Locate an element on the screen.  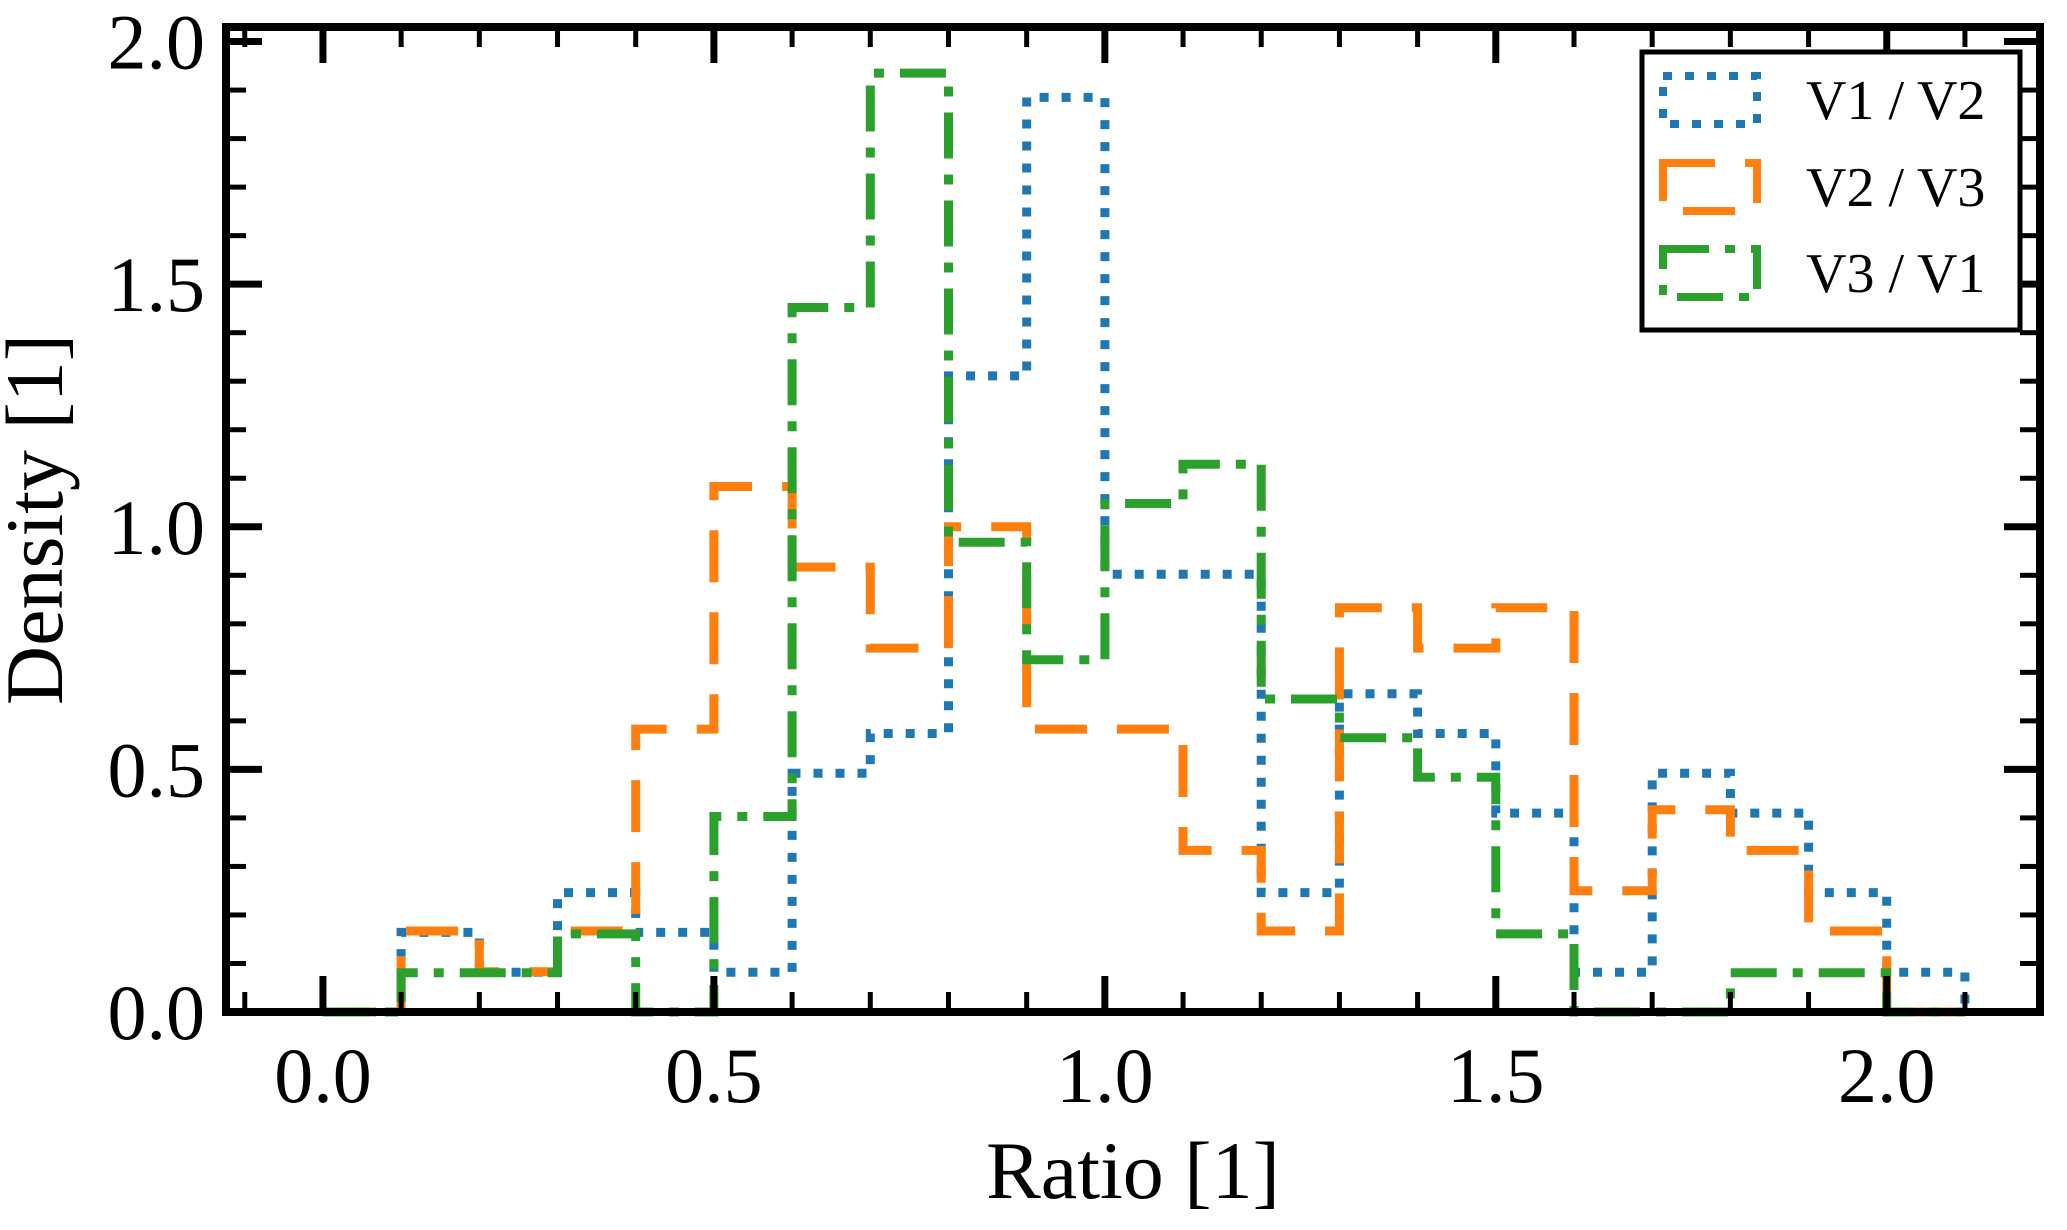
x-axis-label: Ratio [1] is located at coordinates (1133, 1170).